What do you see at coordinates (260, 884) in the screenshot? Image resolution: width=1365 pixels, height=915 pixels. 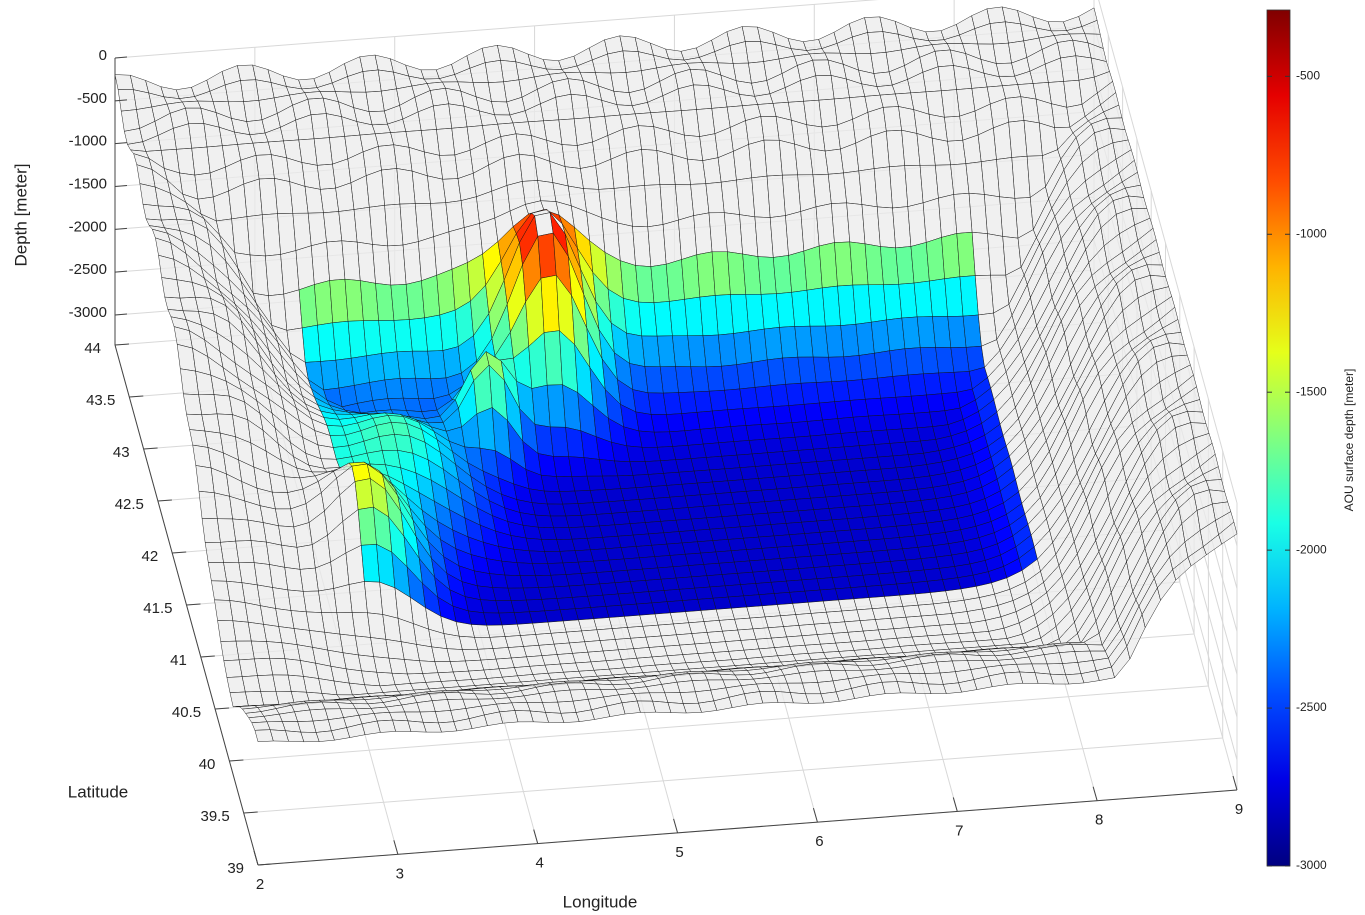 I see `x-tick-label: 2` at bounding box center [260, 884].